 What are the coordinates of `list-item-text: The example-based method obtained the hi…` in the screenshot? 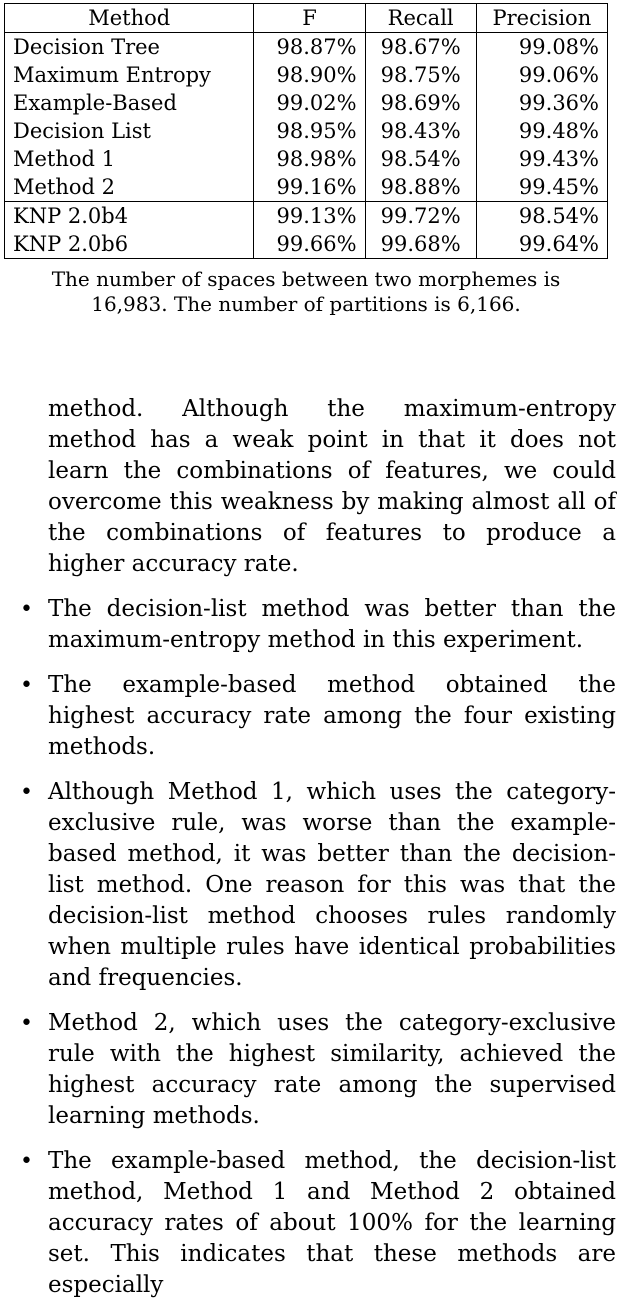 It's located at (332, 716).